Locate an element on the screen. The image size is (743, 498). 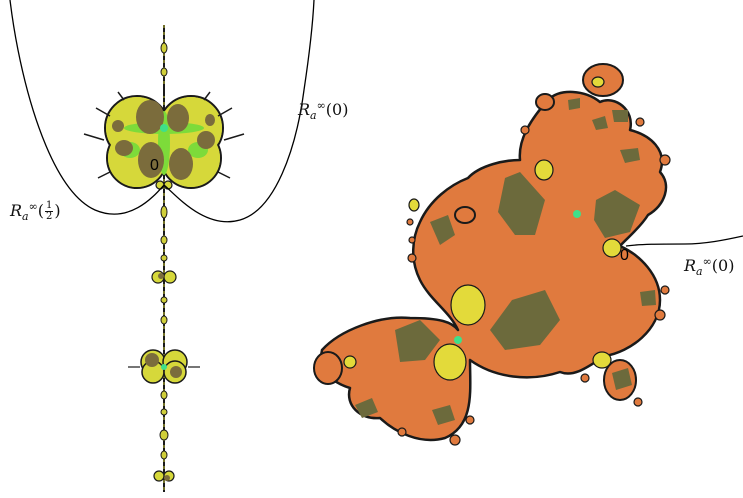
right-ray-zero-label: Ra∞(0) is located at coordinates (709, 266).